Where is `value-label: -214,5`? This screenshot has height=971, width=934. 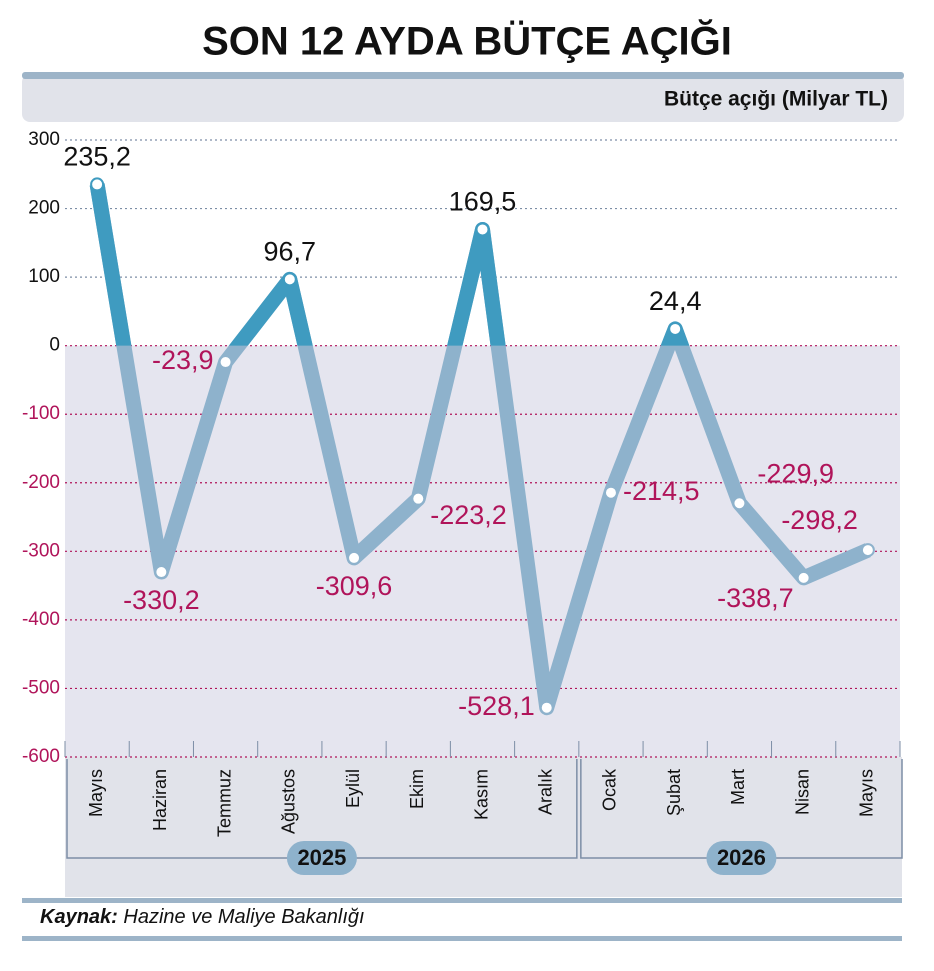
value-label: -214,5 is located at coordinates (661, 491).